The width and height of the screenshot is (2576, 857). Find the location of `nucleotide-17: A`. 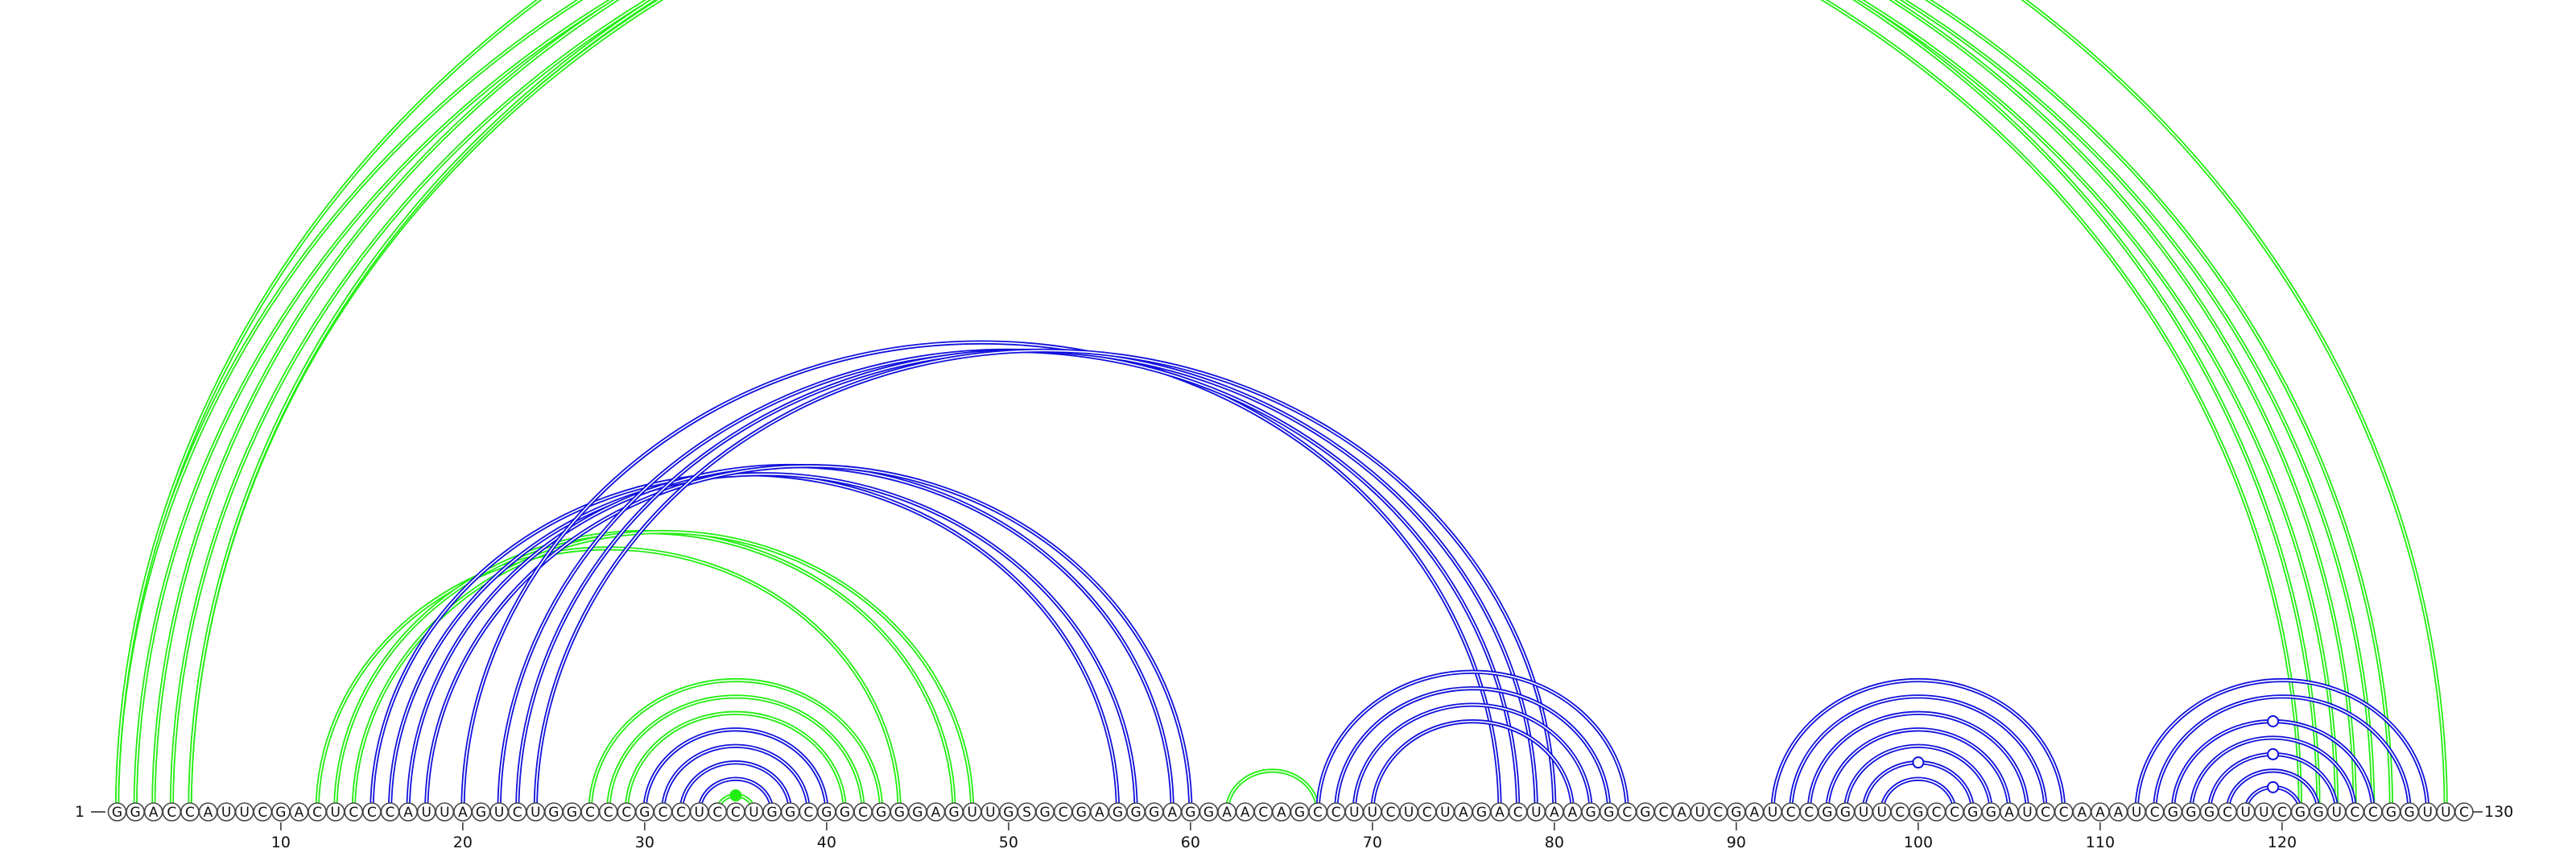

nucleotide-17: A is located at coordinates (408, 812).